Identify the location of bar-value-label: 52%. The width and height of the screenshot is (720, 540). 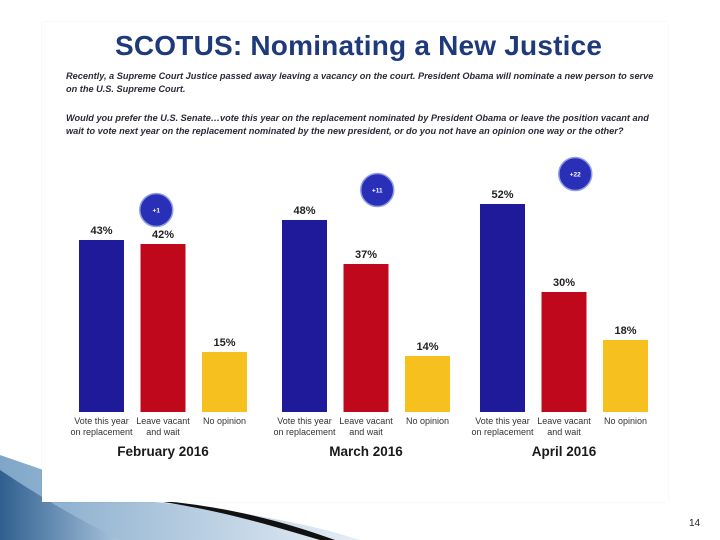
(502, 195).